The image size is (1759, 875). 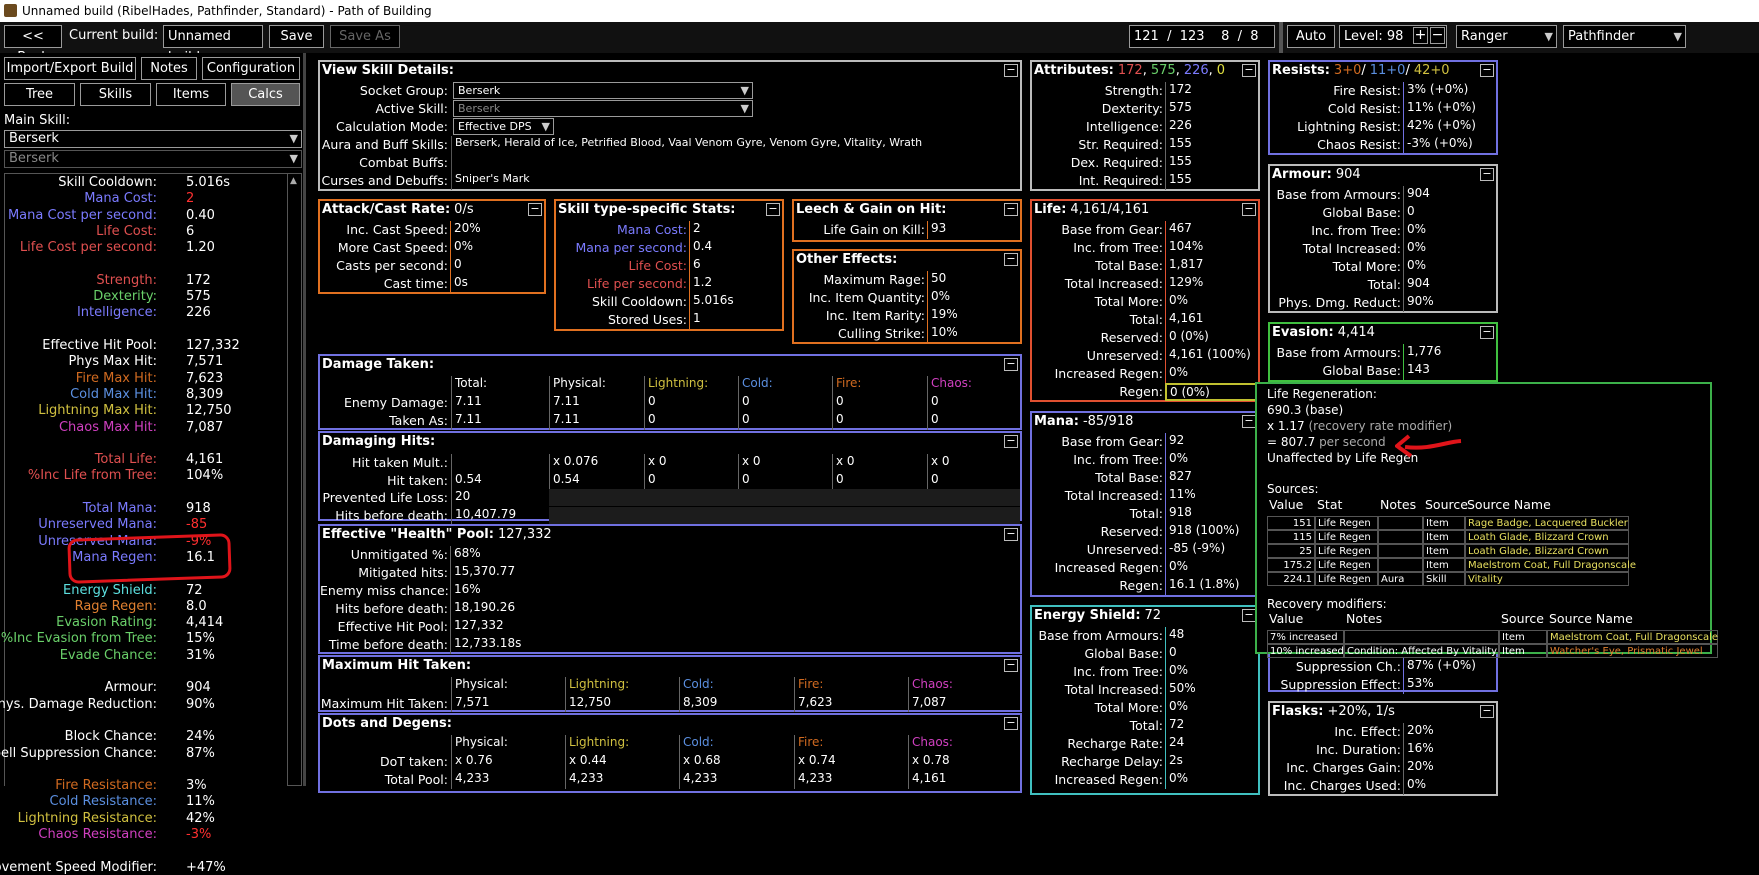 I want to click on source-cell: Life Regen, so click(x=1346, y=551).